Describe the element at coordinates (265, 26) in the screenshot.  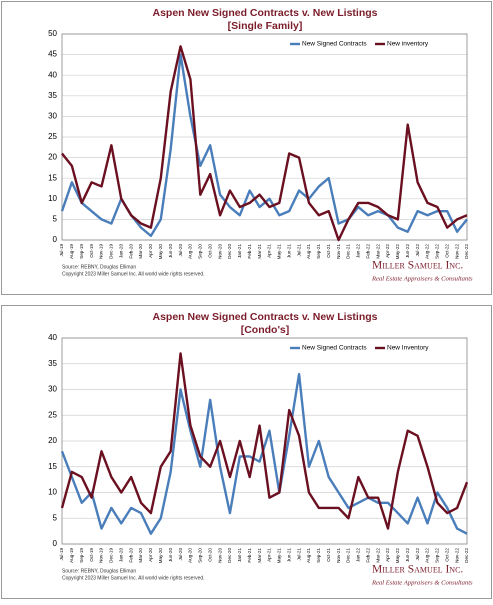
I see `chart-subtitle: [Single Family]` at that location.